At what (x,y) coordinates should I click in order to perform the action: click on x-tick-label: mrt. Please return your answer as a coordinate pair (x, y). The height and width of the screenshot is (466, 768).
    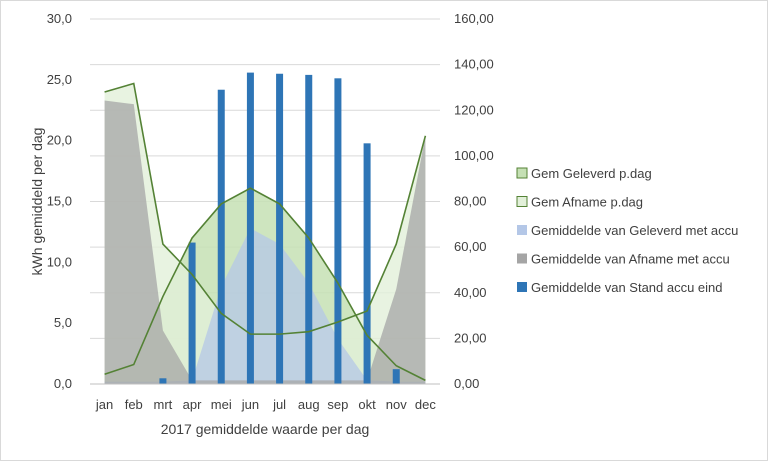
    Looking at the image, I should click on (163, 404).